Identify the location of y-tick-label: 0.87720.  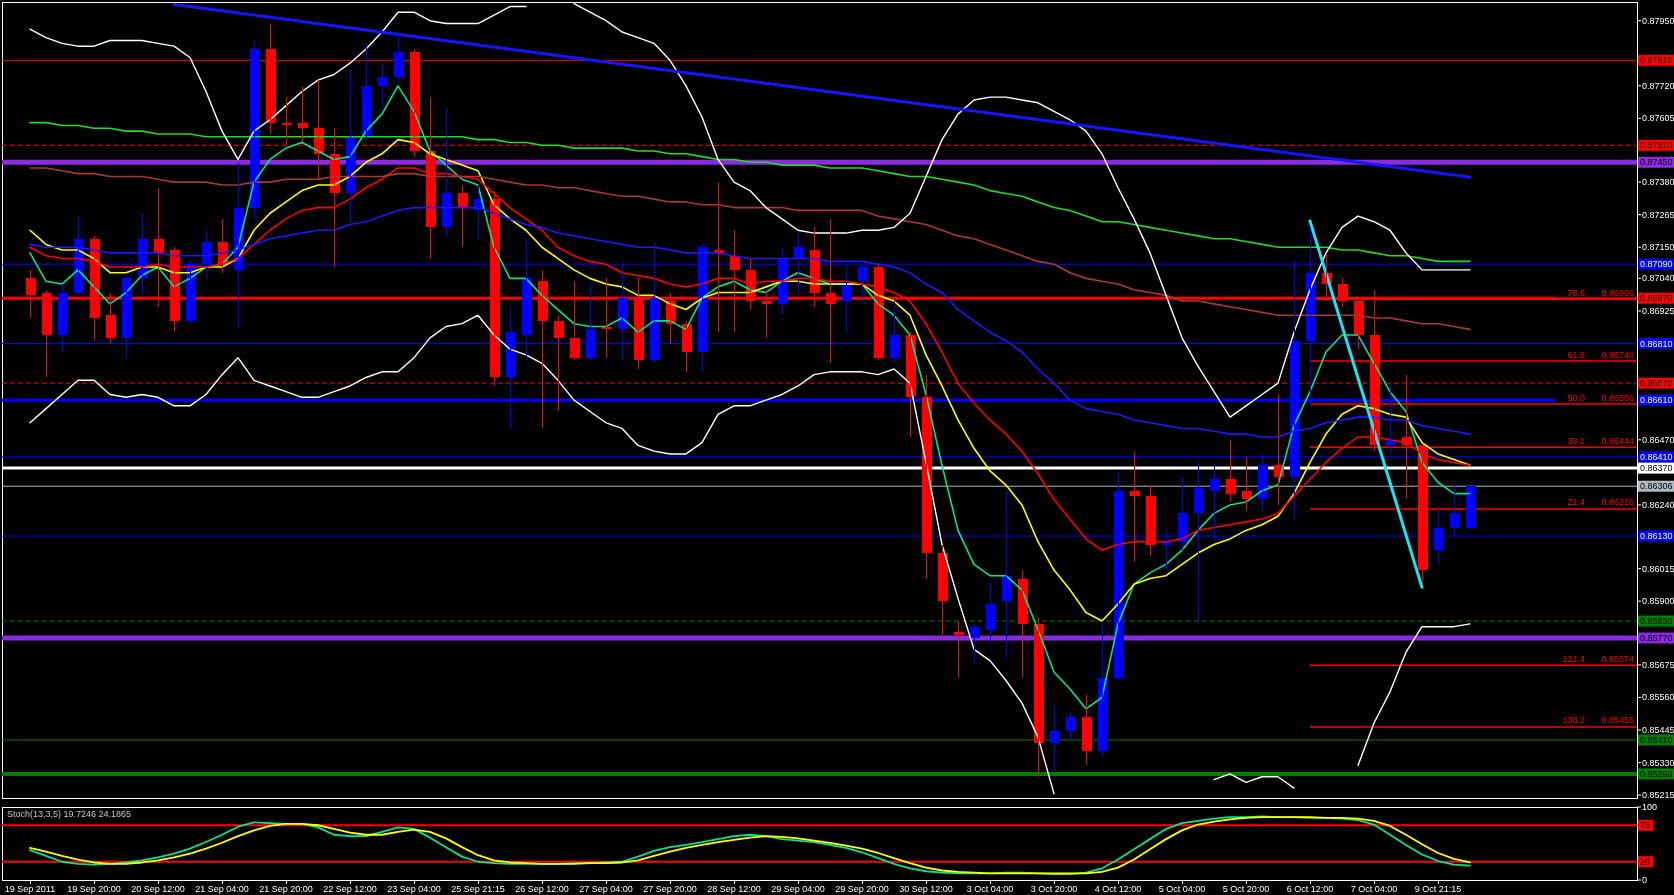
(1658, 85).